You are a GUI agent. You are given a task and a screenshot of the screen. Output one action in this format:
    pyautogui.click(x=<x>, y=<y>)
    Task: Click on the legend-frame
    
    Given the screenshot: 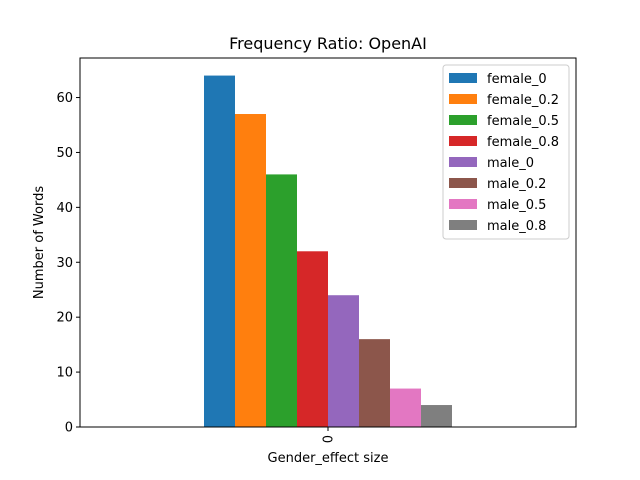 What is the action you would take?
    pyautogui.click(x=506, y=152)
    